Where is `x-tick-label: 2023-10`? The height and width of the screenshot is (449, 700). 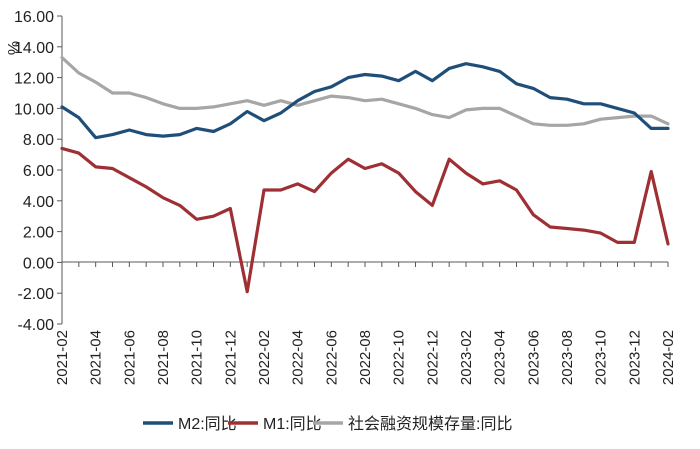
x-tick-label: 2023-10 is located at coordinates (601, 357).